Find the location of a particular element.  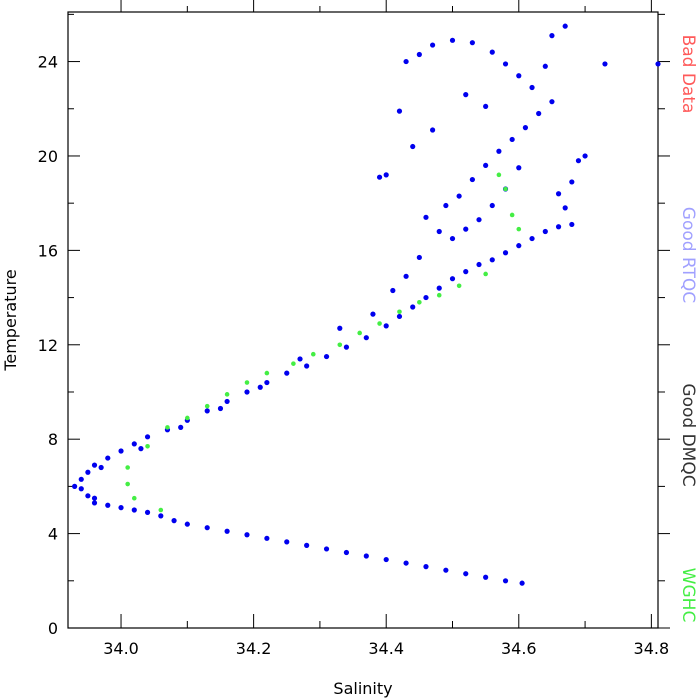

x-axis-title: Salinity is located at coordinates (362, 688).